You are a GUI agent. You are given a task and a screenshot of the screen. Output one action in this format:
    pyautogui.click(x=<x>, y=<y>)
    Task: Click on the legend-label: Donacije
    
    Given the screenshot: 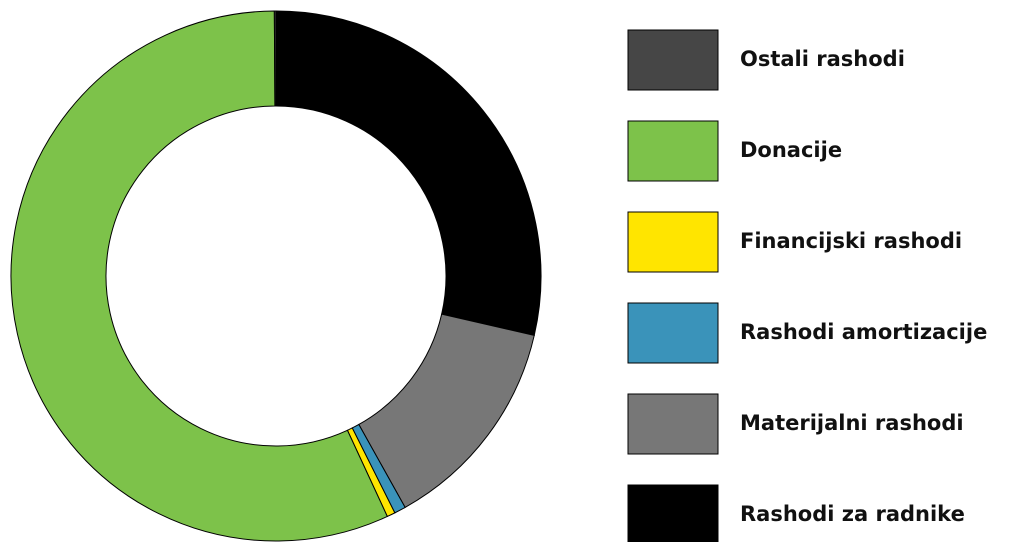 What is the action you would take?
    pyautogui.click(x=791, y=150)
    